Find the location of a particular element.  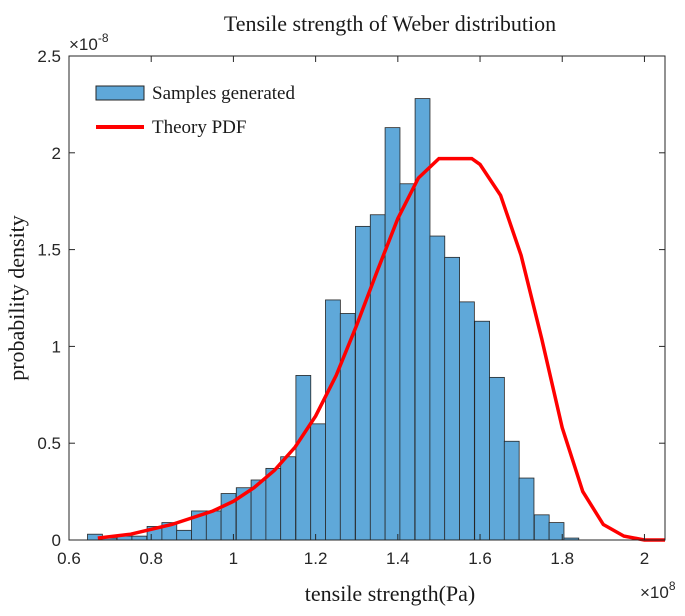

y-exponent-label: ×10⁻⁸ is located at coordinates (89, 42).